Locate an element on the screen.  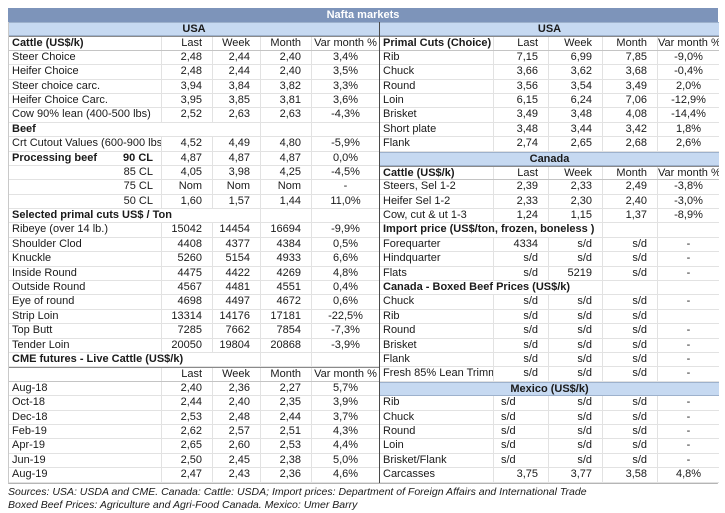
row-label: Steer Choice is located at coordinates (85, 57).